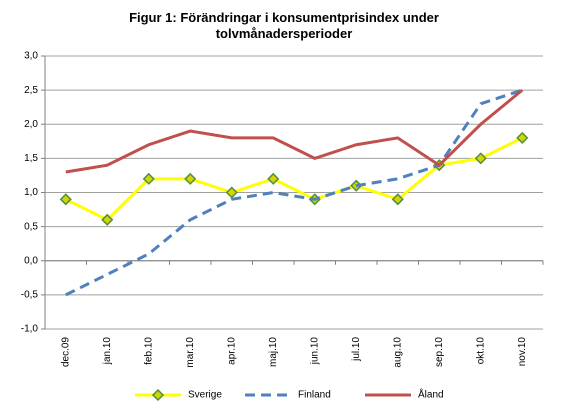 The height and width of the screenshot is (414, 568). Describe the element at coordinates (31, 90) in the screenshot. I see `y-tick-label: 2,5` at that location.